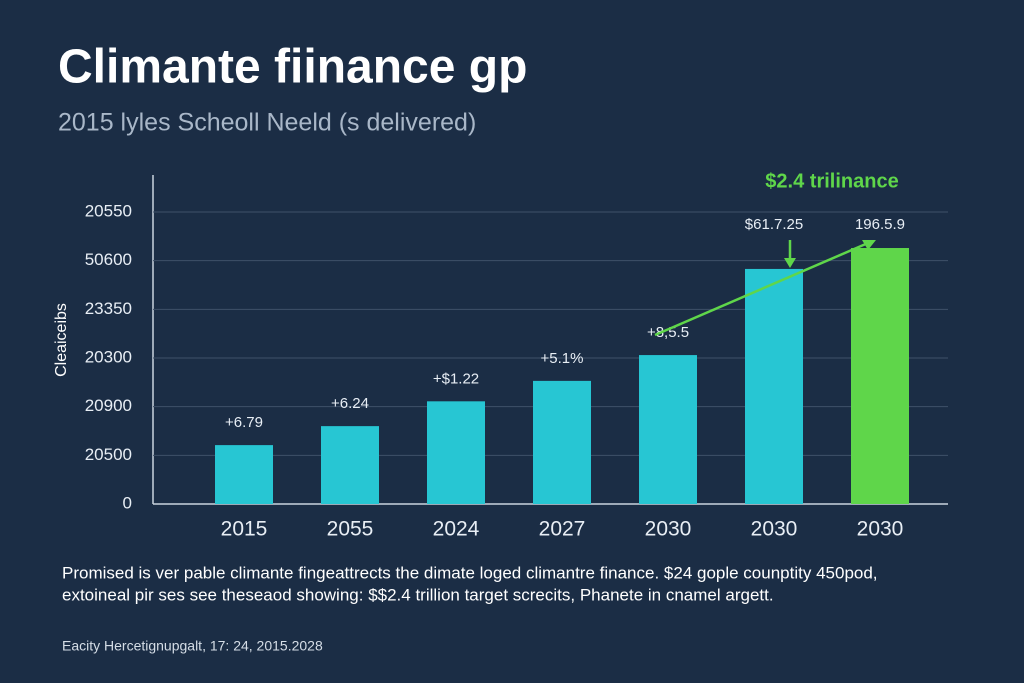  Describe the element at coordinates (774, 224) in the screenshot. I see `bar-annotation: $61.7.25` at that location.